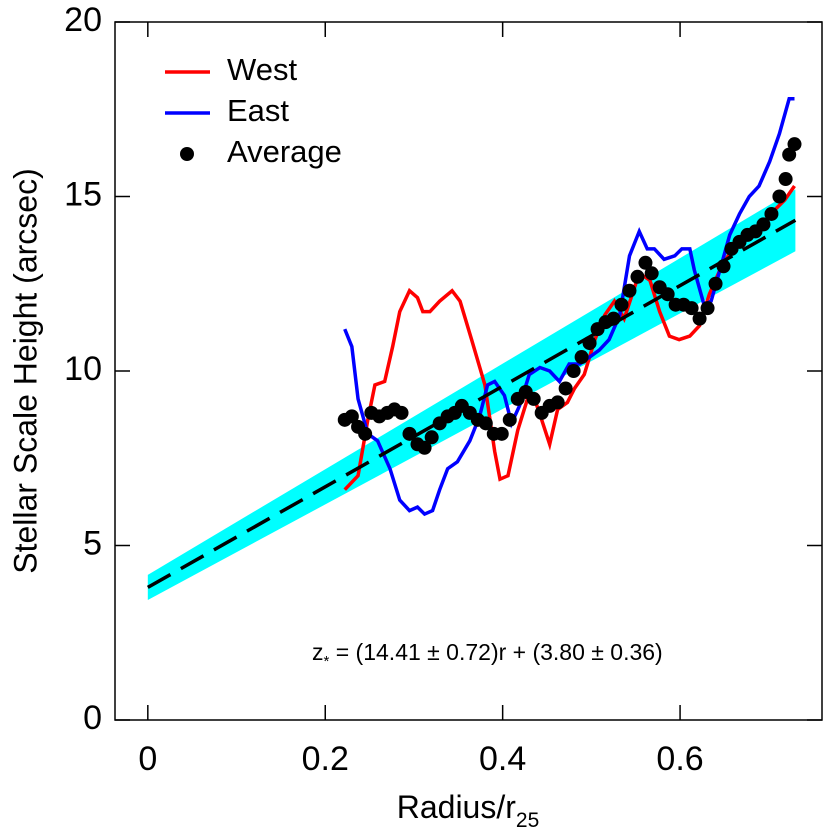 This screenshot has height=837, width=830. Describe the element at coordinates (679, 759) in the screenshot. I see `x-tick-label: 0.6` at that location.